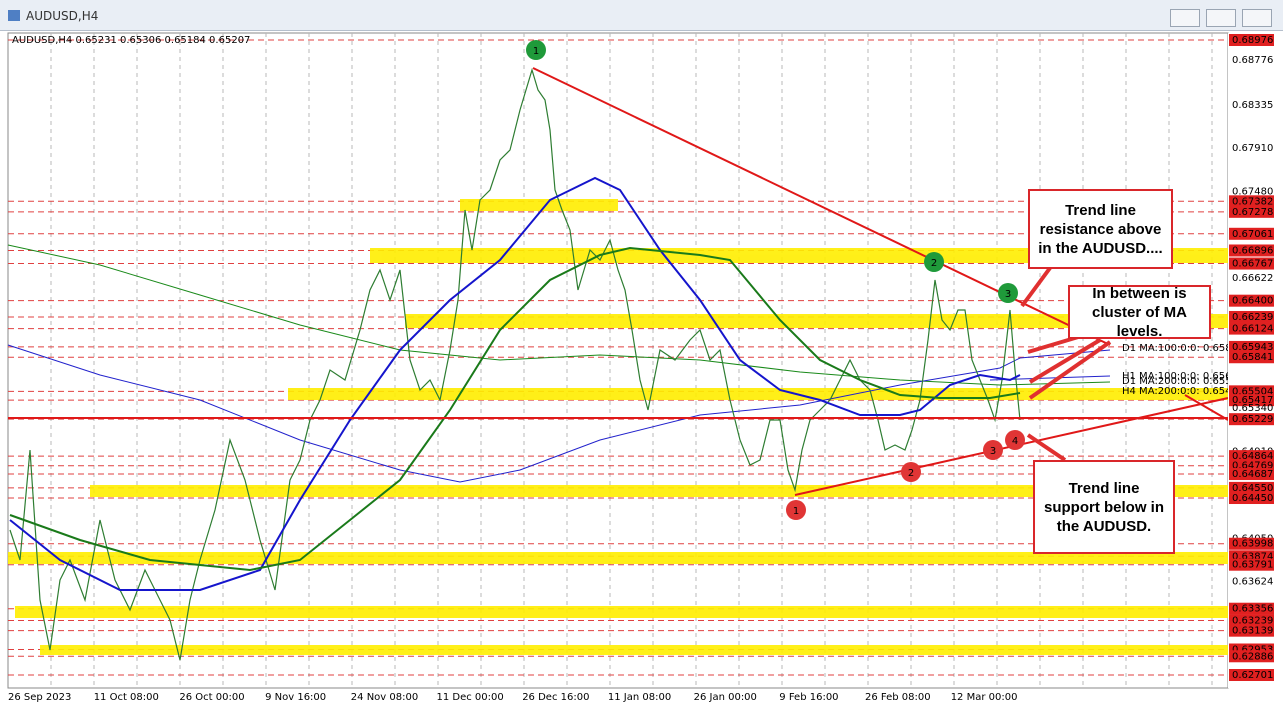 The image size is (1283, 716). I want to click on price-label: 0.65504, so click(1252, 391).